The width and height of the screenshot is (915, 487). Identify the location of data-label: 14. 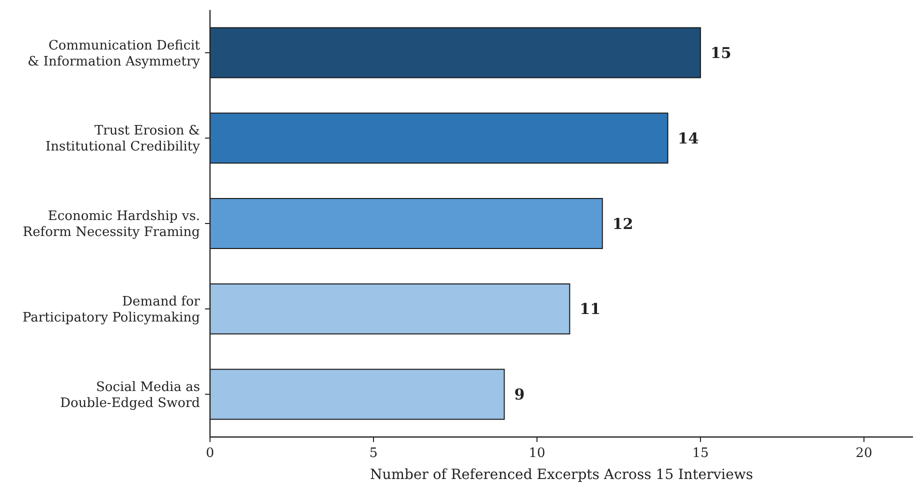
(688, 138).